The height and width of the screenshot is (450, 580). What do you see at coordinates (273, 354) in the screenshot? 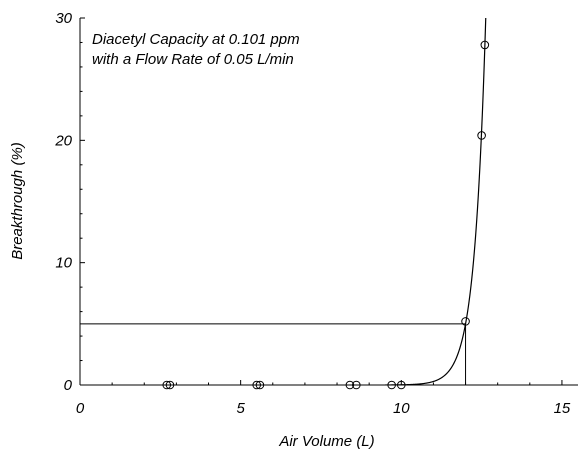
I see `reference-lines` at bounding box center [273, 354].